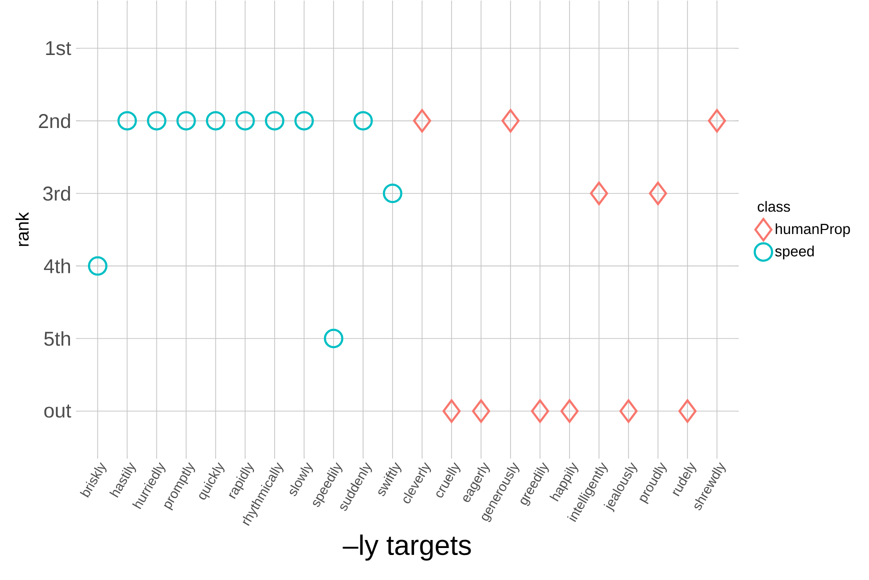 This screenshot has width=869, height=580. What do you see at coordinates (813, 230) in the screenshot?
I see `legend-label: humanProp` at bounding box center [813, 230].